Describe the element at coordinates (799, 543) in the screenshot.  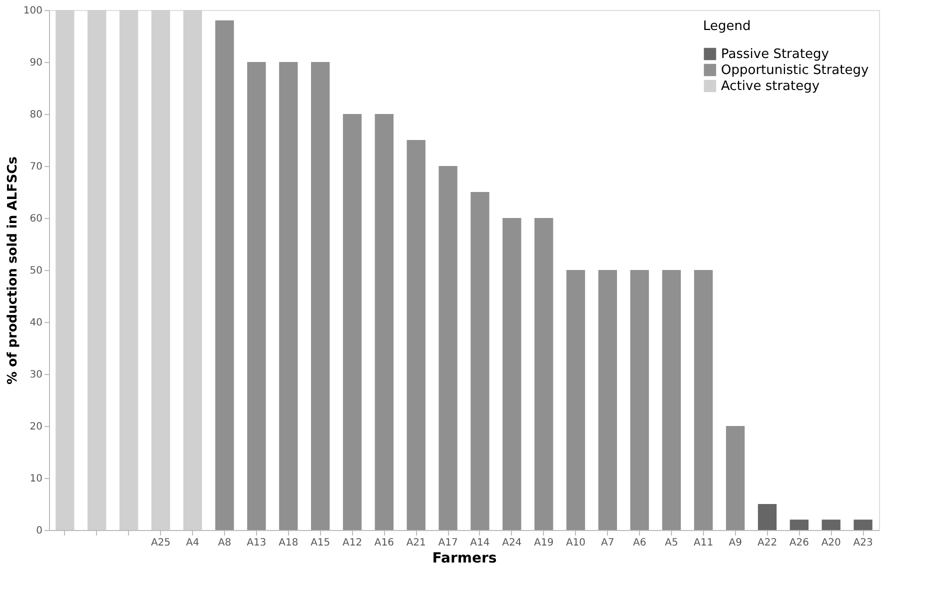
I see `x-tick-label: A26` at that location.